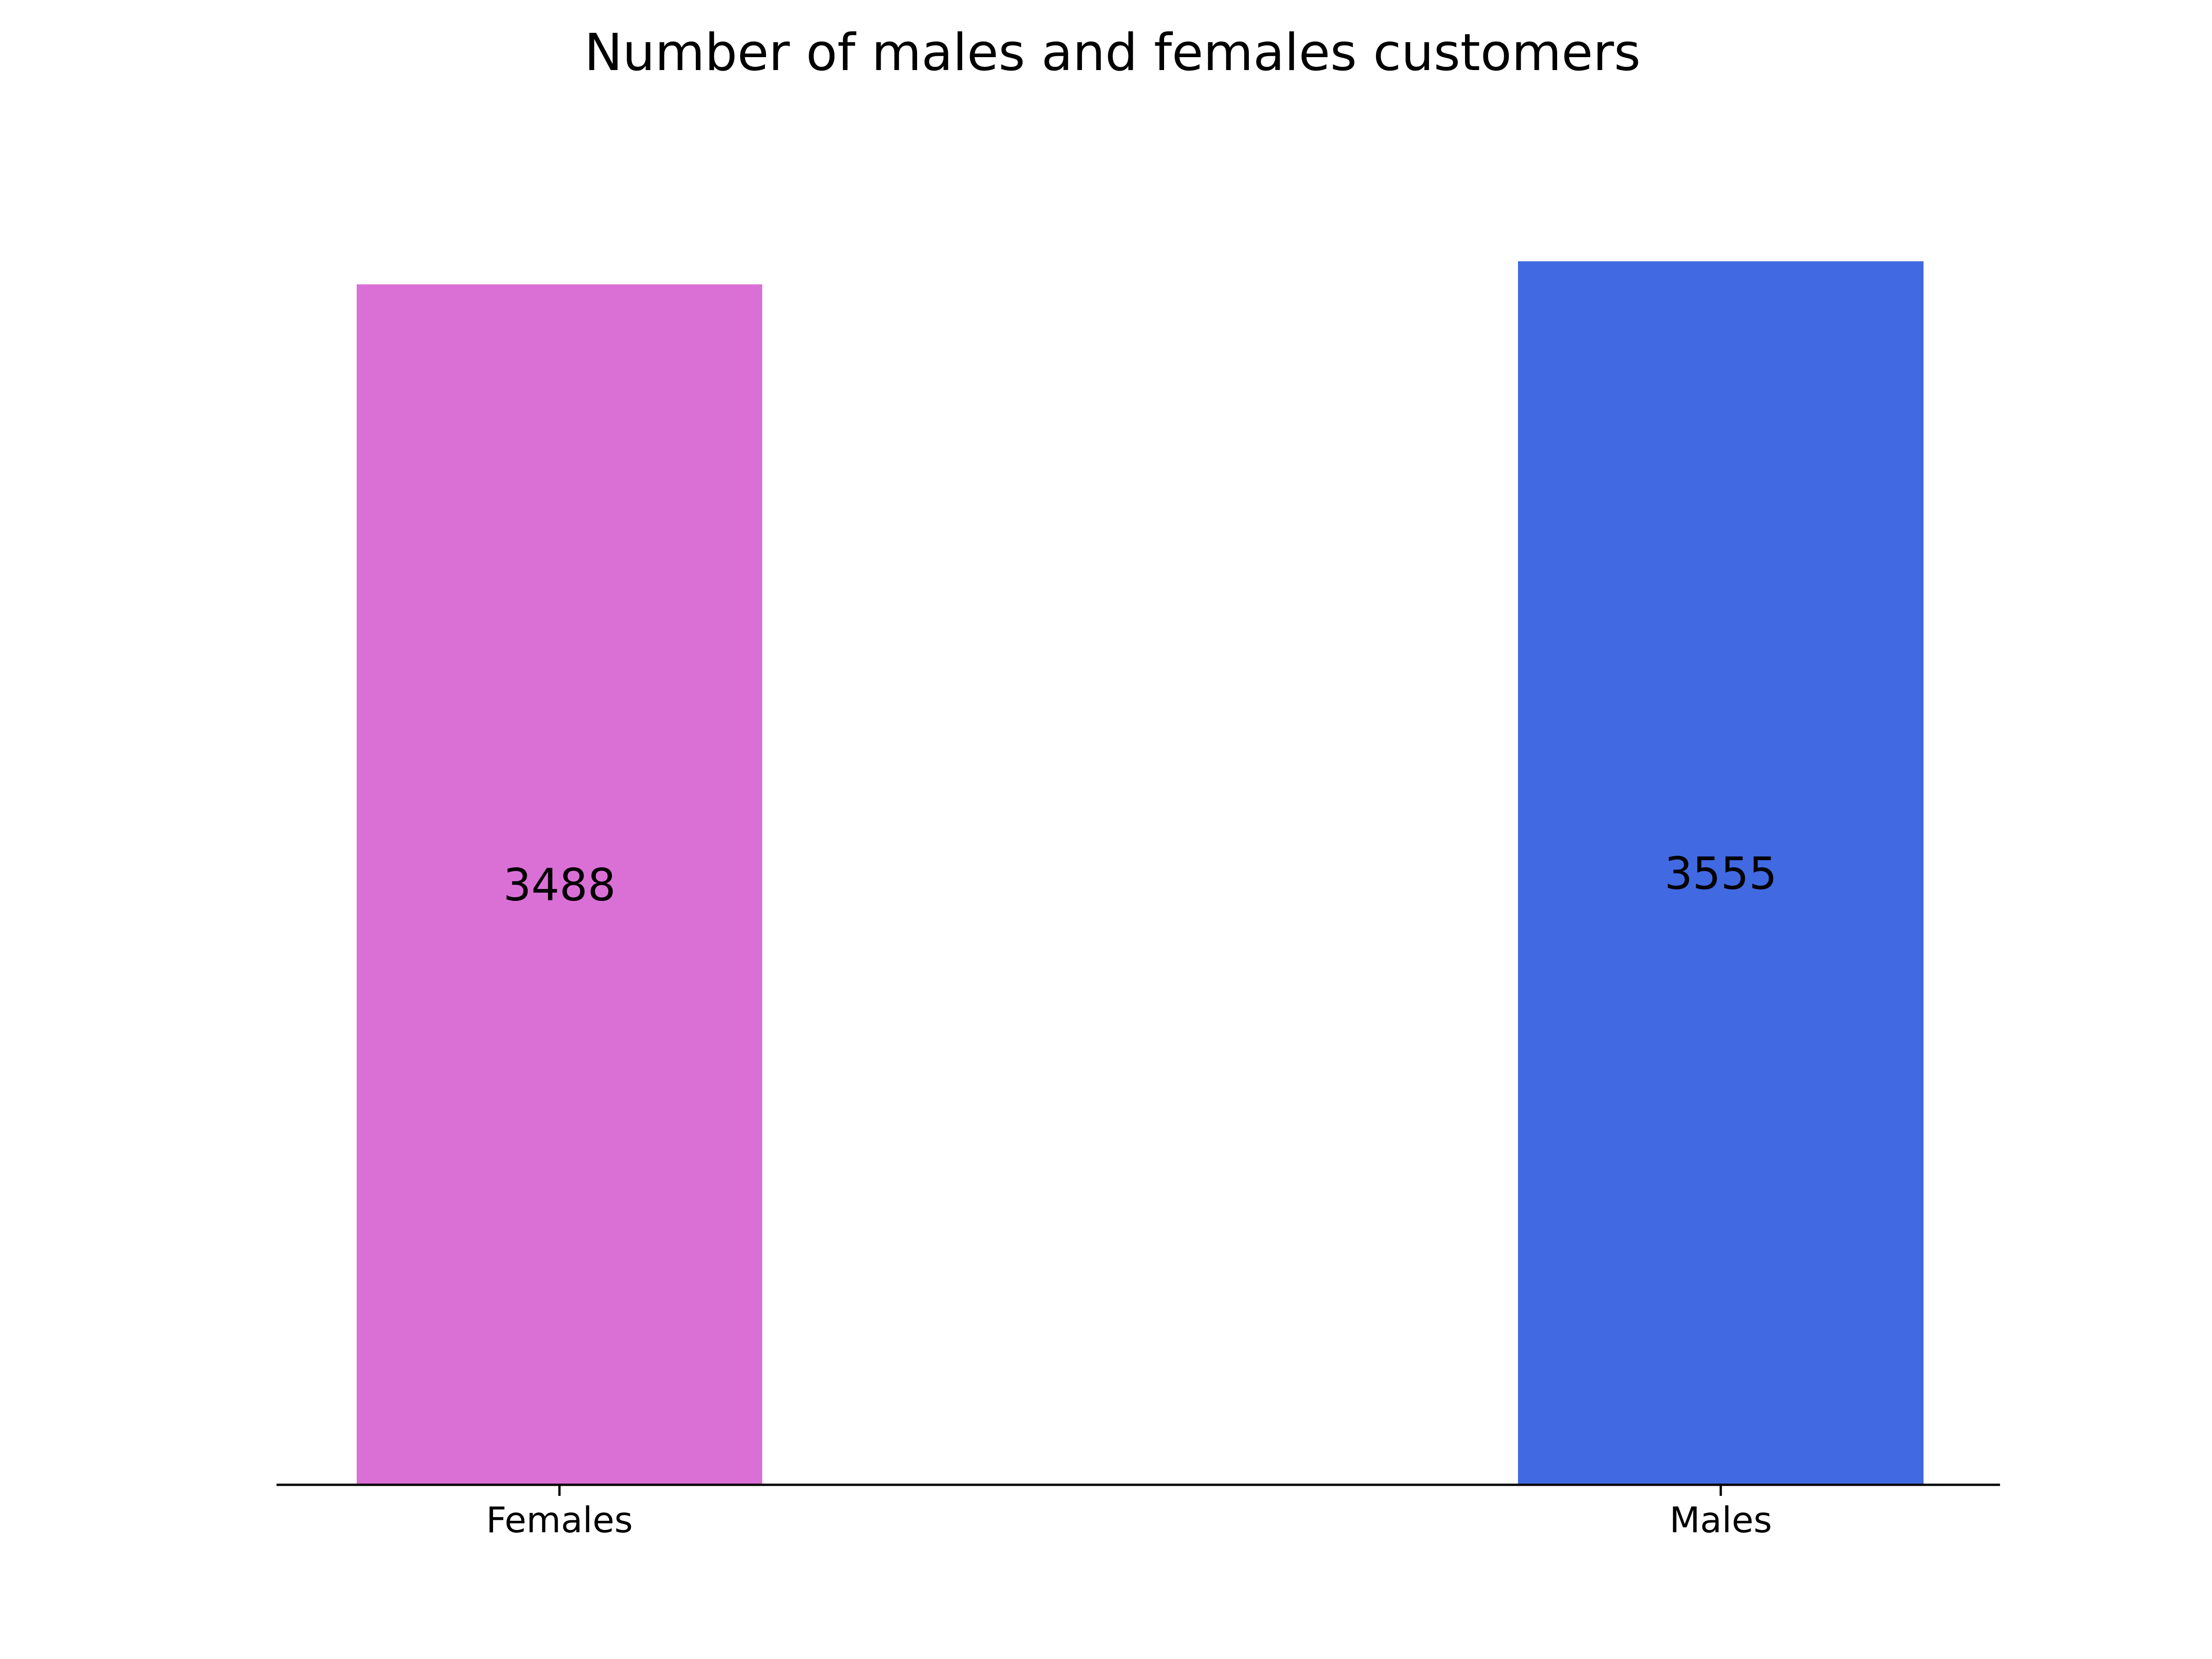  I want to click on bar-value-label-females: 3488, so click(559, 885).